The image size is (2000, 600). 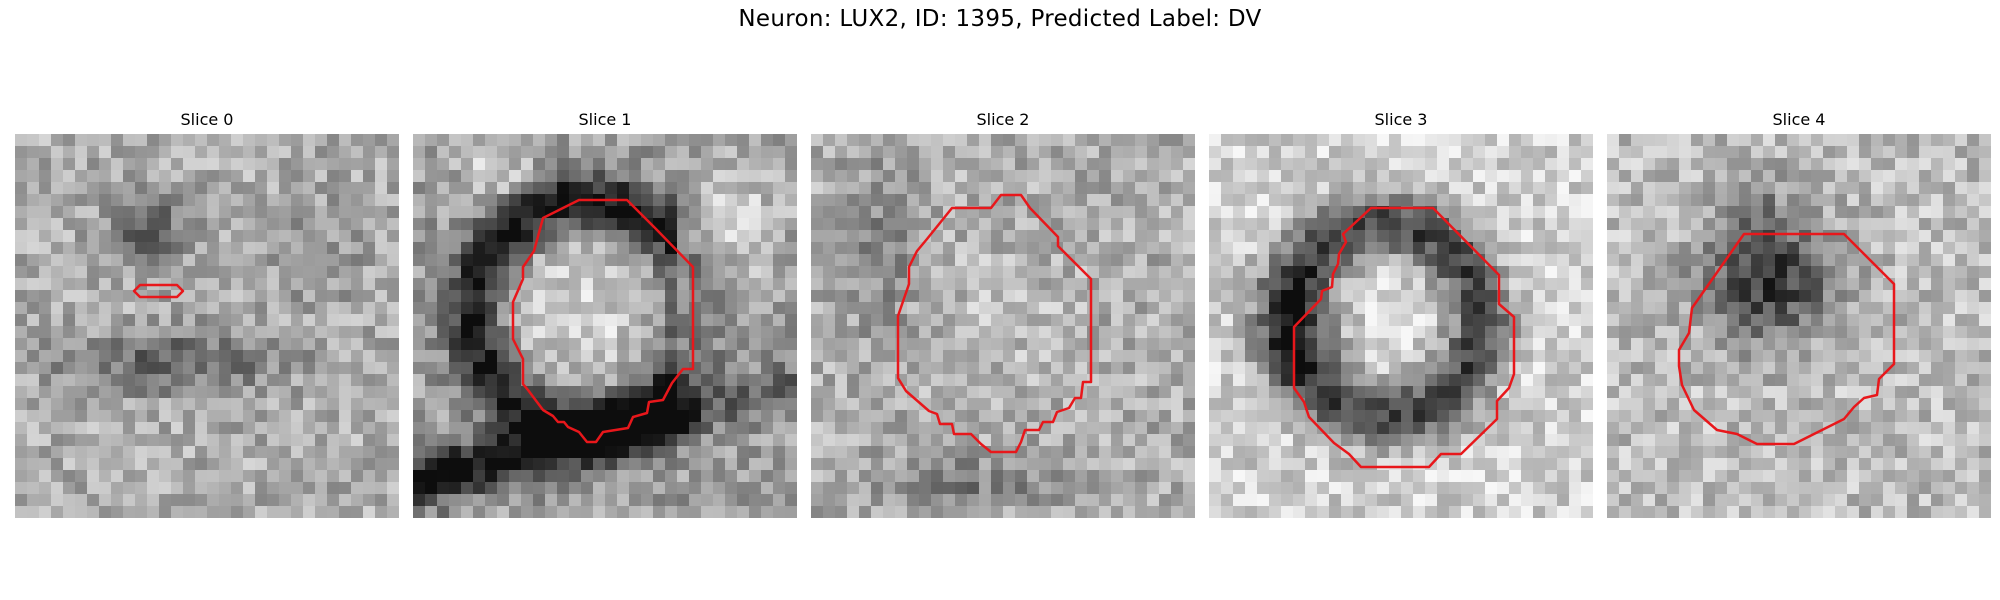 I want to click on slice-panel-2: Slice 2, so click(x=1003, y=120).